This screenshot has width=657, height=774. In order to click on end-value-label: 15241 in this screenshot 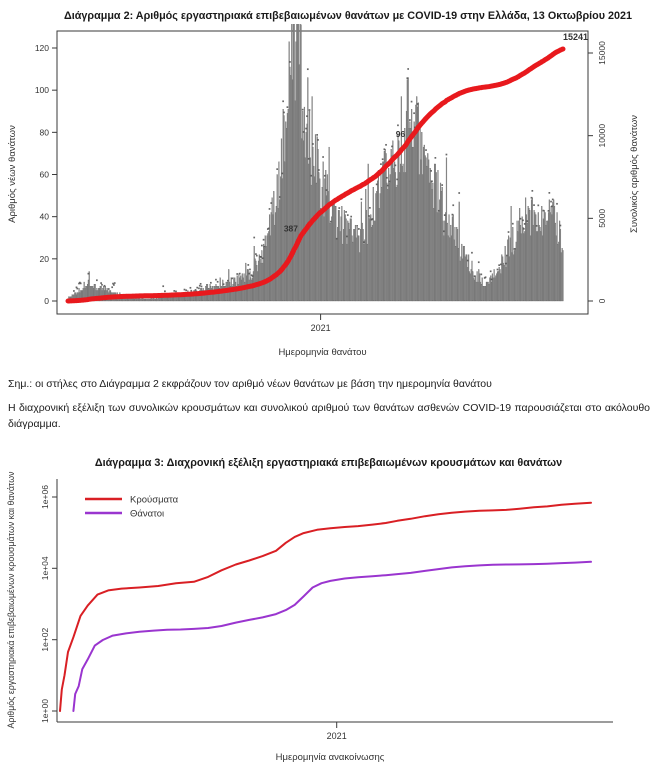, I will do `click(575, 37)`.